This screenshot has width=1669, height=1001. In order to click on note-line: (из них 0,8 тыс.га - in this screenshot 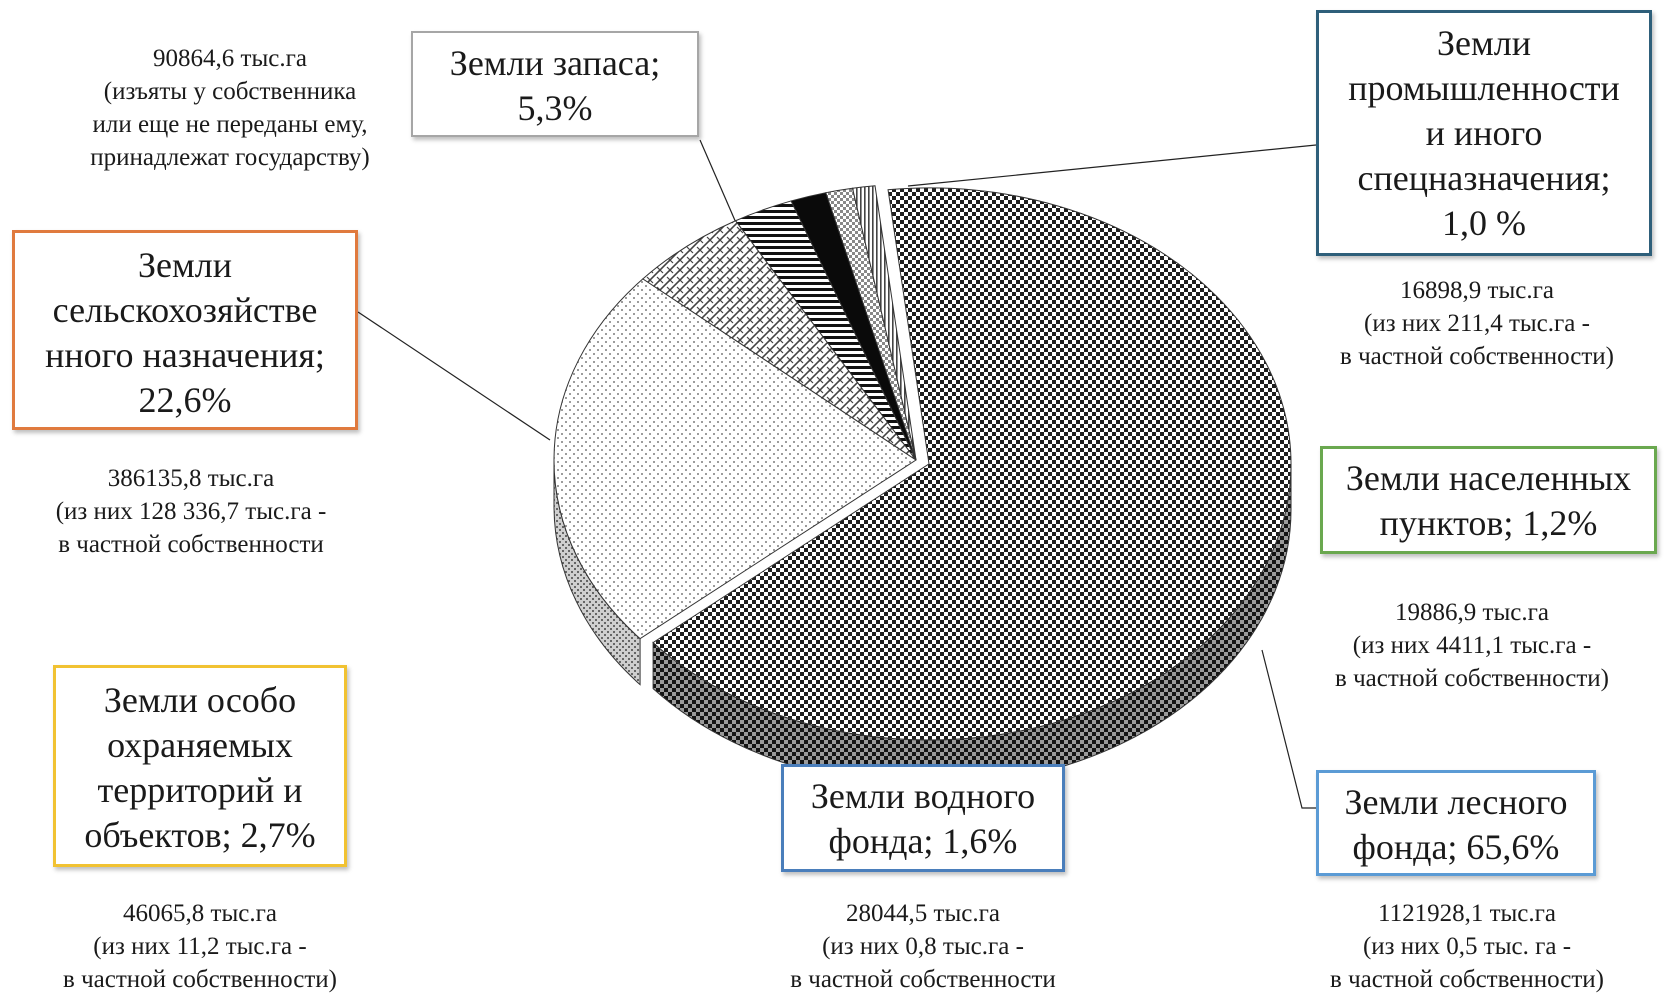, I will do `click(923, 946)`.